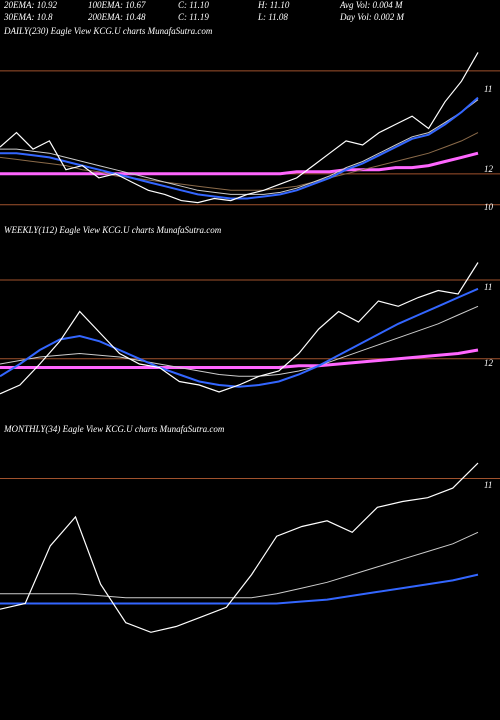  I want to click on stat-label: H: 11.10, so click(273, 5).